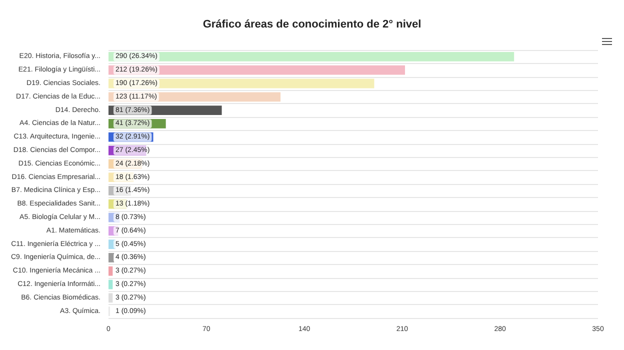 The width and height of the screenshot is (624, 350). Describe the element at coordinates (312, 24) in the screenshot. I see `chart-title: Gráfico áreas de conocimiento de 2° nivel` at that location.